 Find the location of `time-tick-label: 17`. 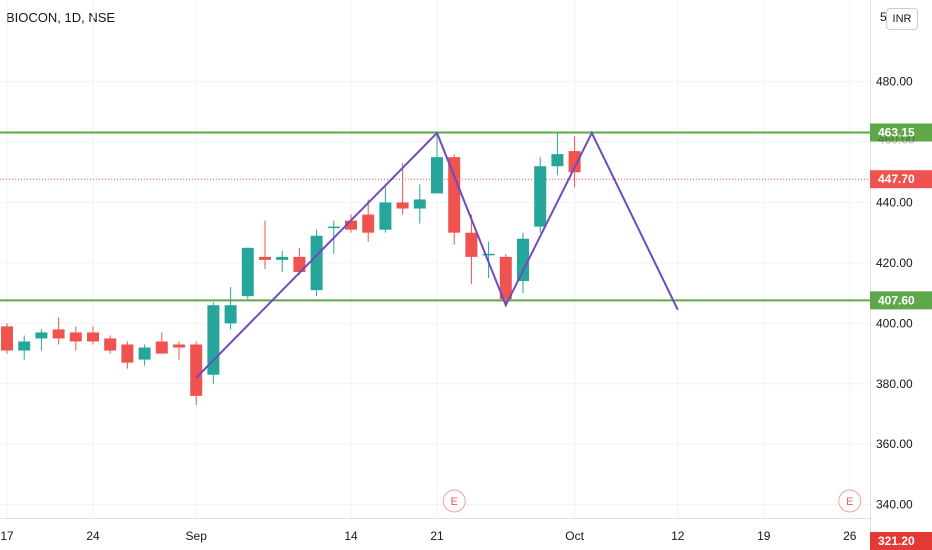

time-tick-label: 17 is located at coordinates (7, 536).